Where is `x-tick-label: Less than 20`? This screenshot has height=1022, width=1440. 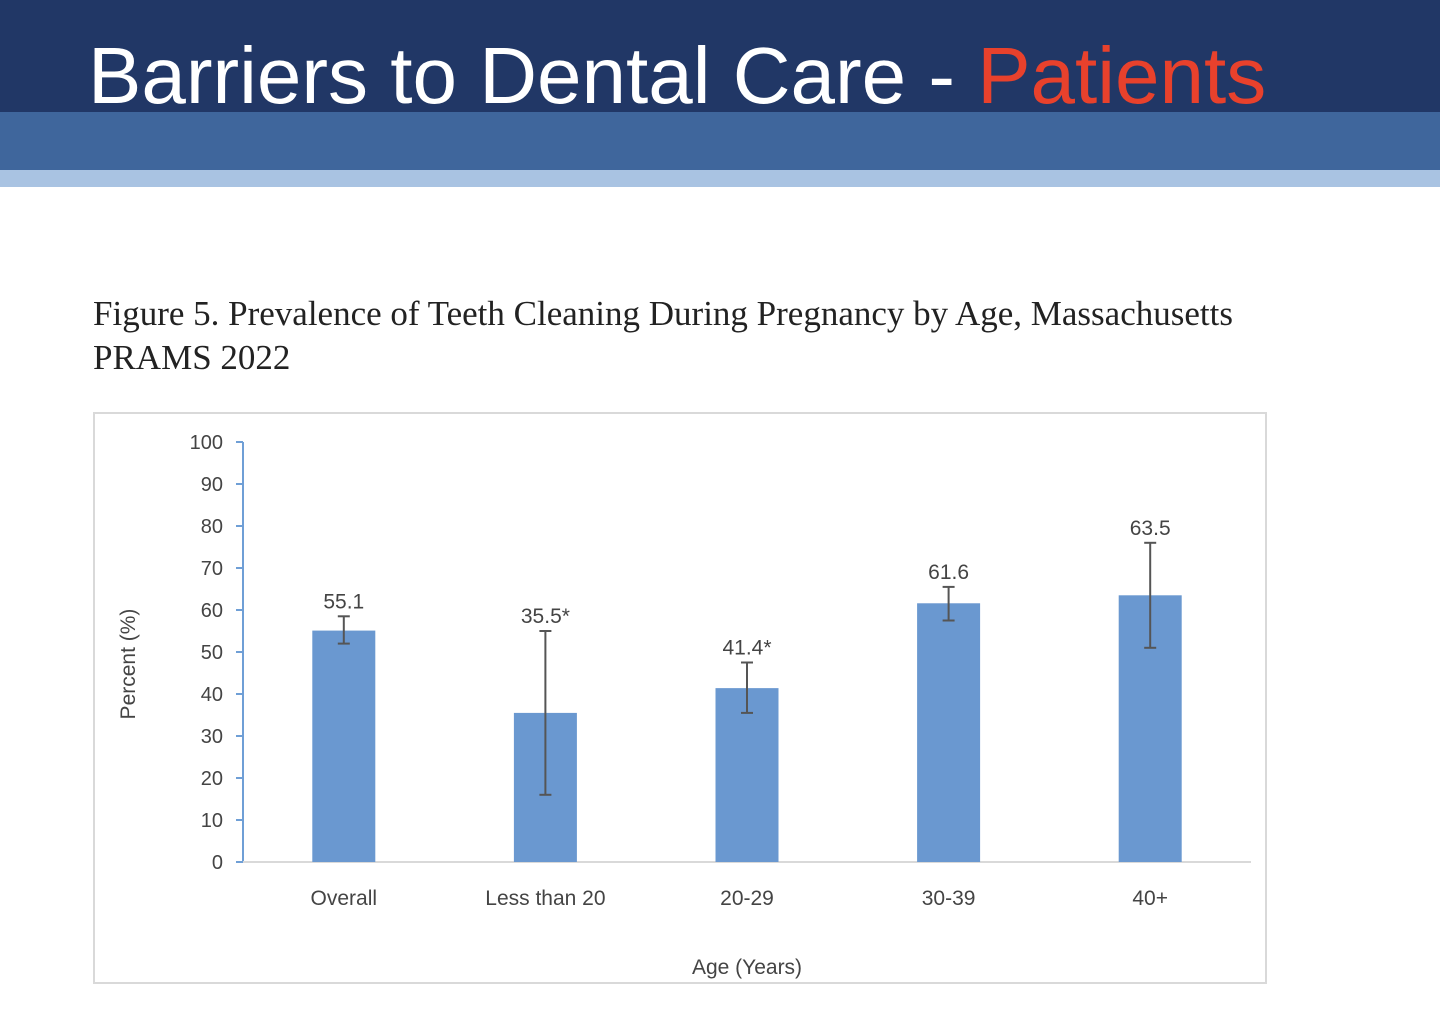 x-tick-label: Less than 20 is located at coordinates (545, 898).